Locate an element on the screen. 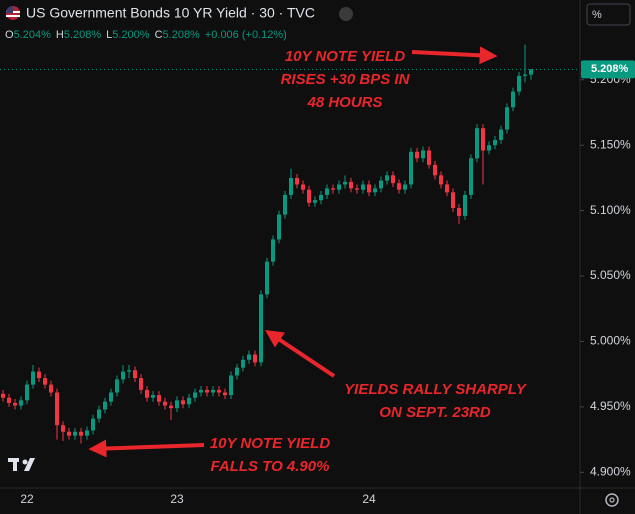  ohlc-key: L is located at coordinates (109, 35).